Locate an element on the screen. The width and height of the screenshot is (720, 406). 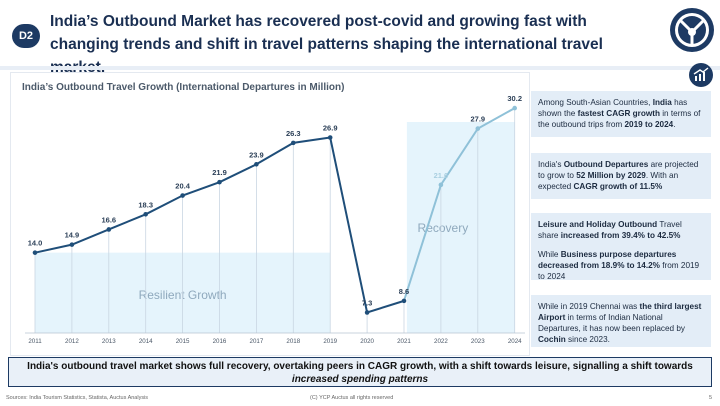
data-label: 27.9 is located at coordinates (477, 119).